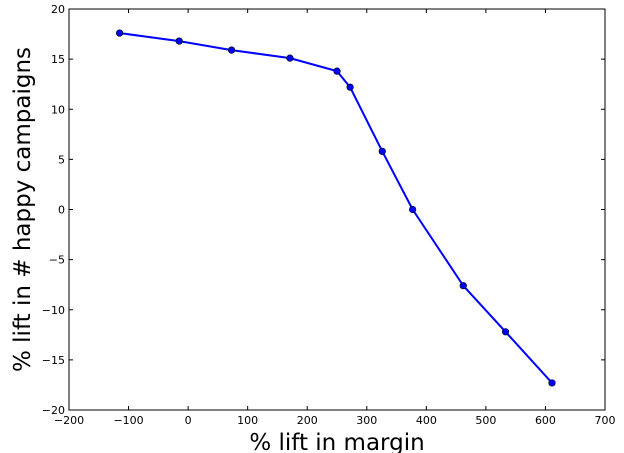  What do you see at coordinates (188, 420) in the screenshot?
I see `x-tick-label: 0` at bounding box center [188, 420].